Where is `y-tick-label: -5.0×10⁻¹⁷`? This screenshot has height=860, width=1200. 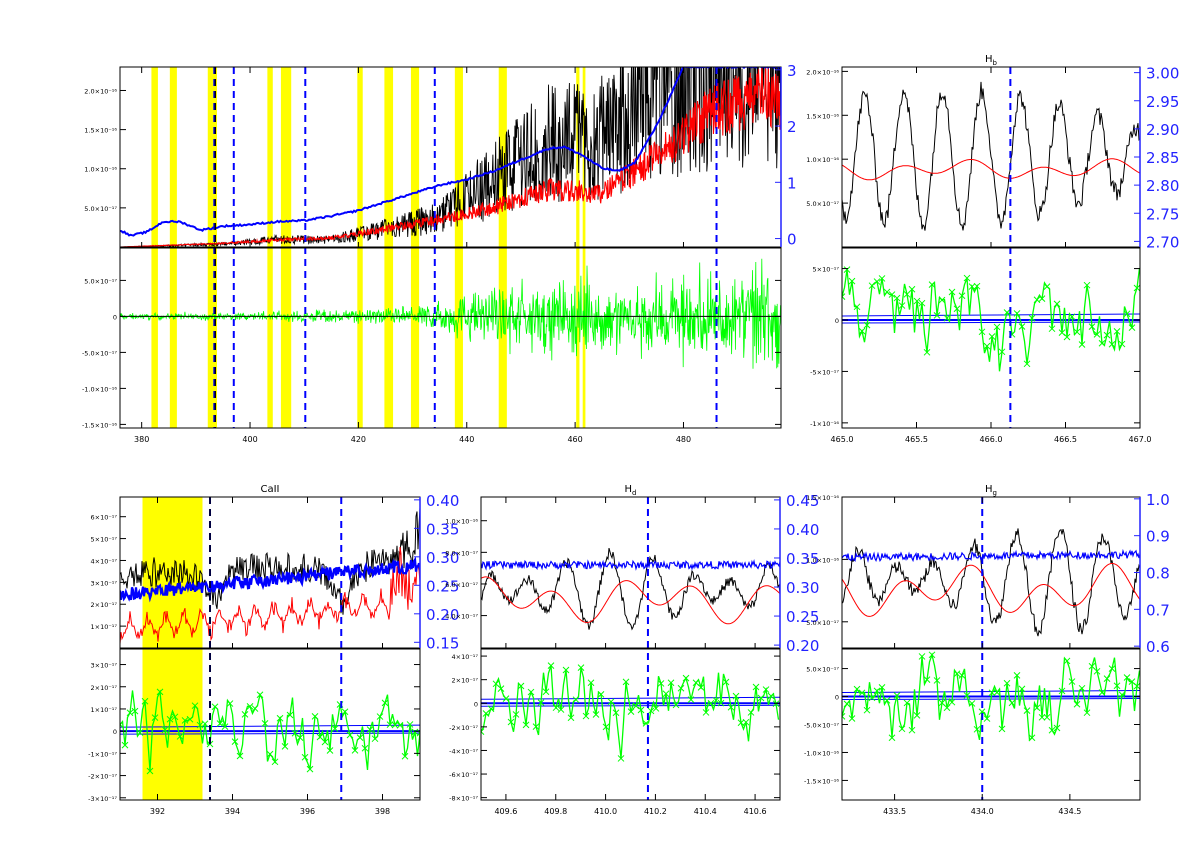
y-tick-label: -5.0×10⁻¹⁷ is located at coordinates (99, 353).